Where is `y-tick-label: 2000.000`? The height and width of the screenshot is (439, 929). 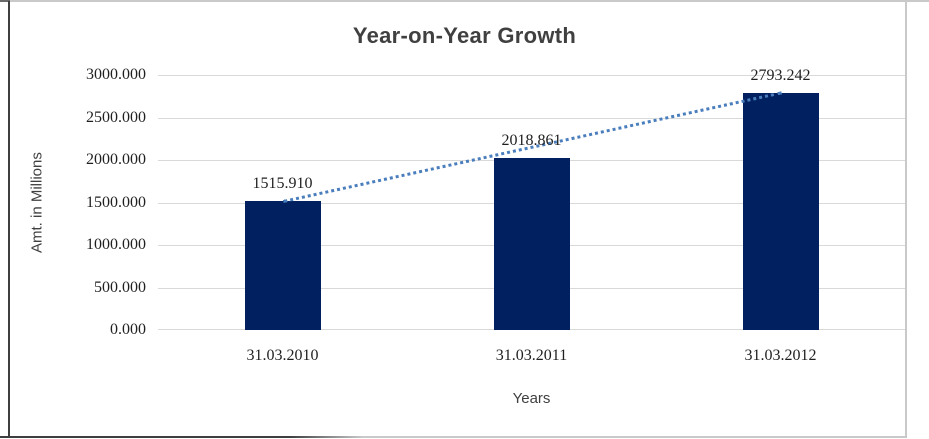 y-tick-label: 2000.000 is located at coordinates (116, 159).